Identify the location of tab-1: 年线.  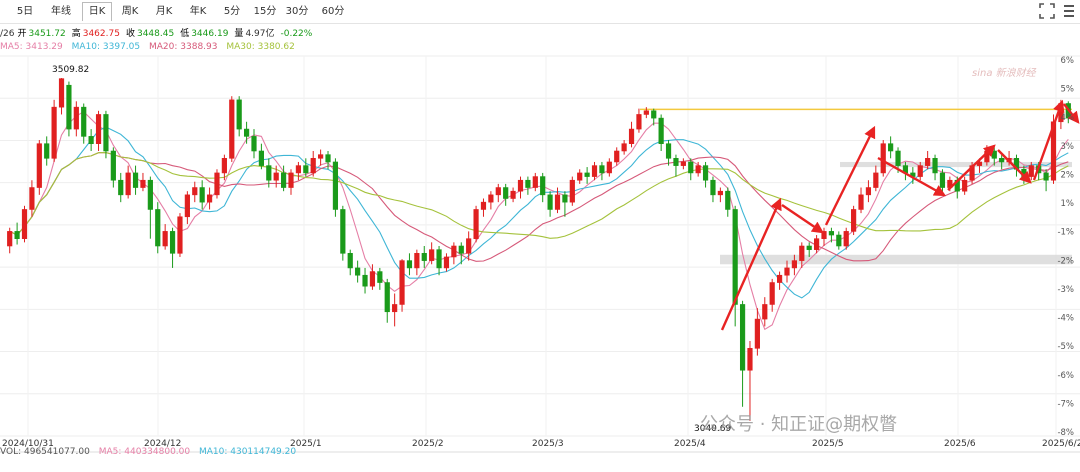
(61, 11).